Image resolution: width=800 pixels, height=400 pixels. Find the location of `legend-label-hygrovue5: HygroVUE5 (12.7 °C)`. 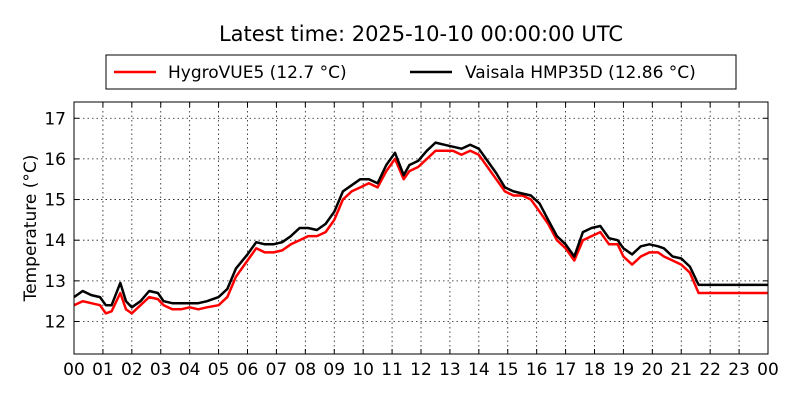

legend-label-hygrovue5: HygroVUE5 (12.7 °C) is located at coordinates (257, 73).